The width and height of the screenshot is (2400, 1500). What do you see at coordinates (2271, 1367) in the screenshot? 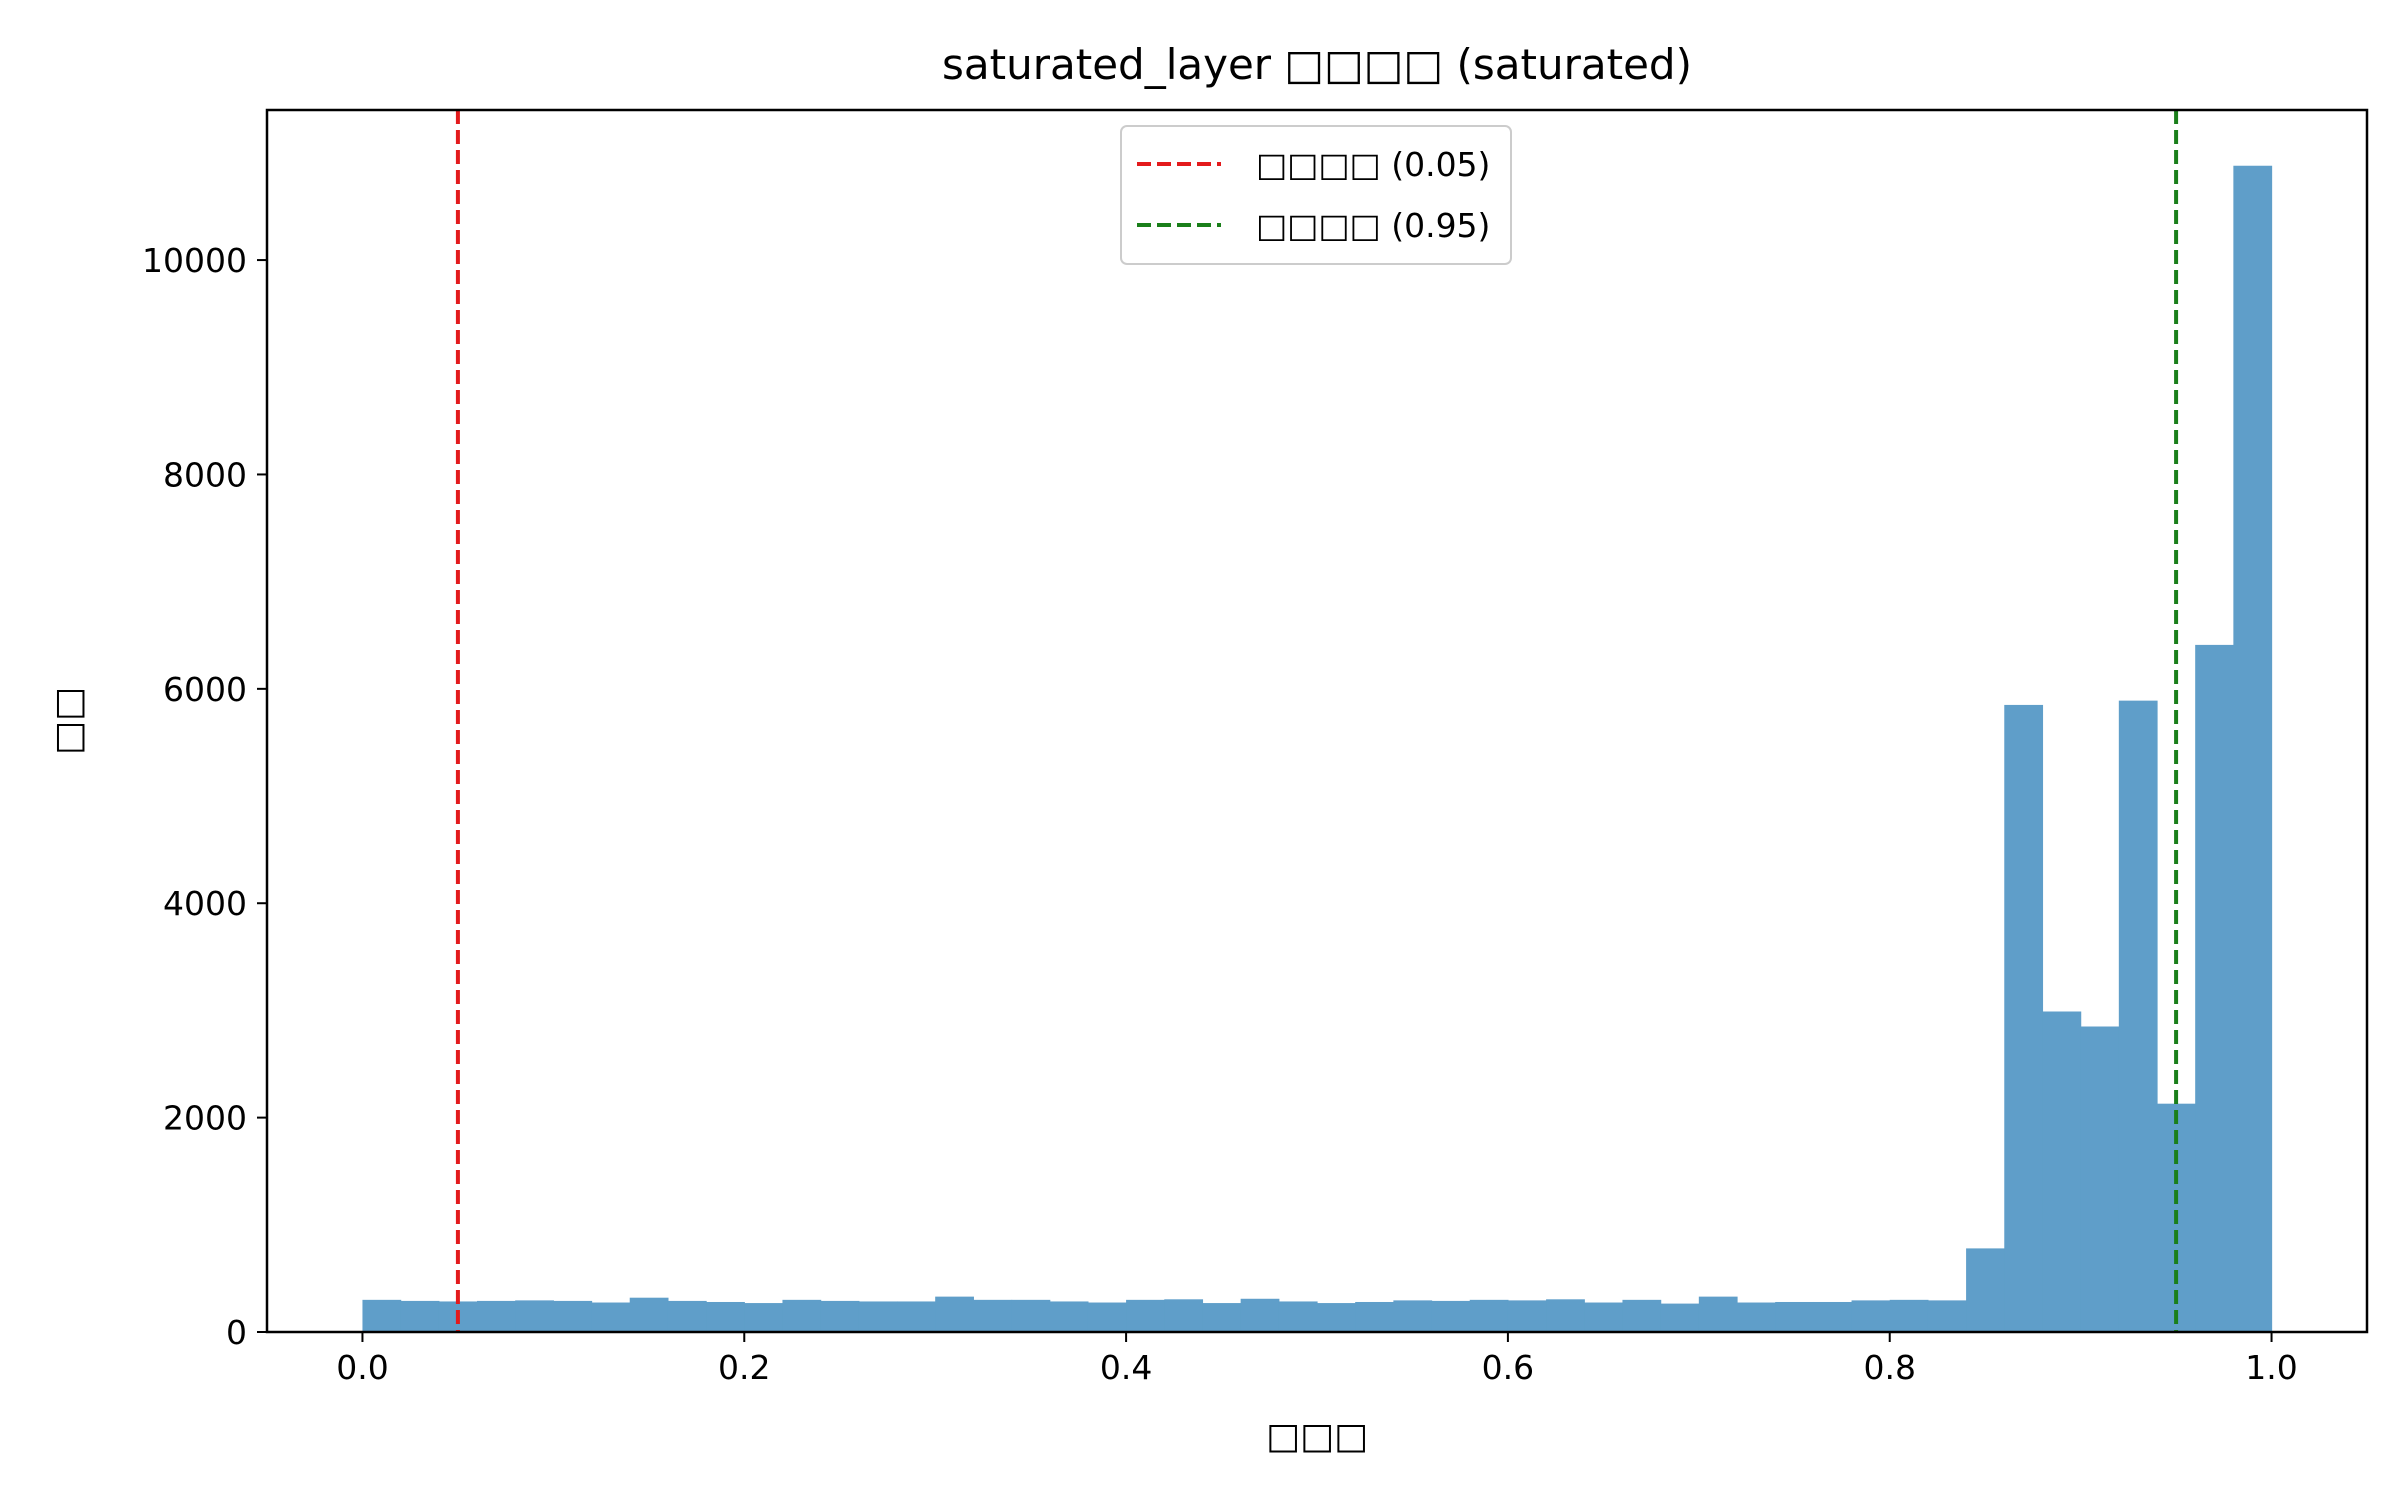
I see `x-tick-label: 1.0` at bounding box center [2271, 1367].